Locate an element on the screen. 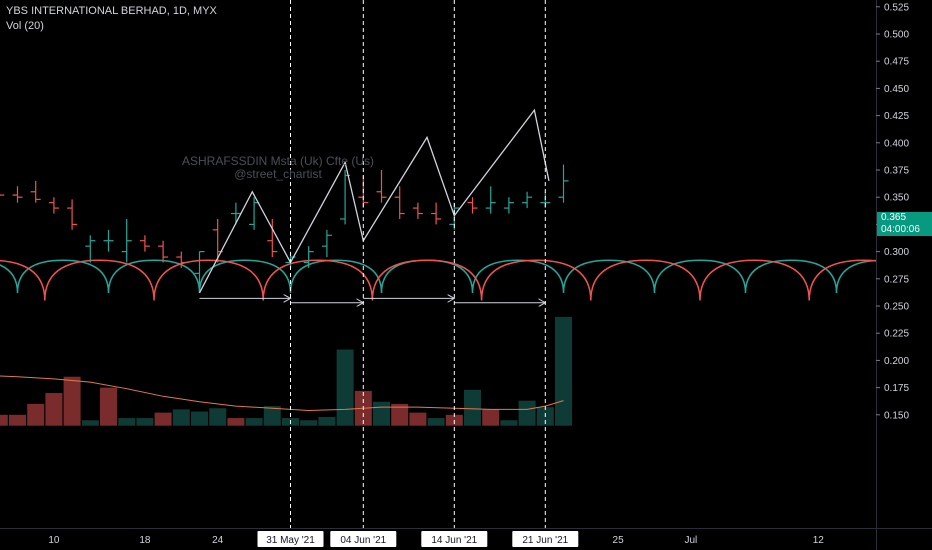  price-tick-label: 0.225 is located at coordinates (896, 334).